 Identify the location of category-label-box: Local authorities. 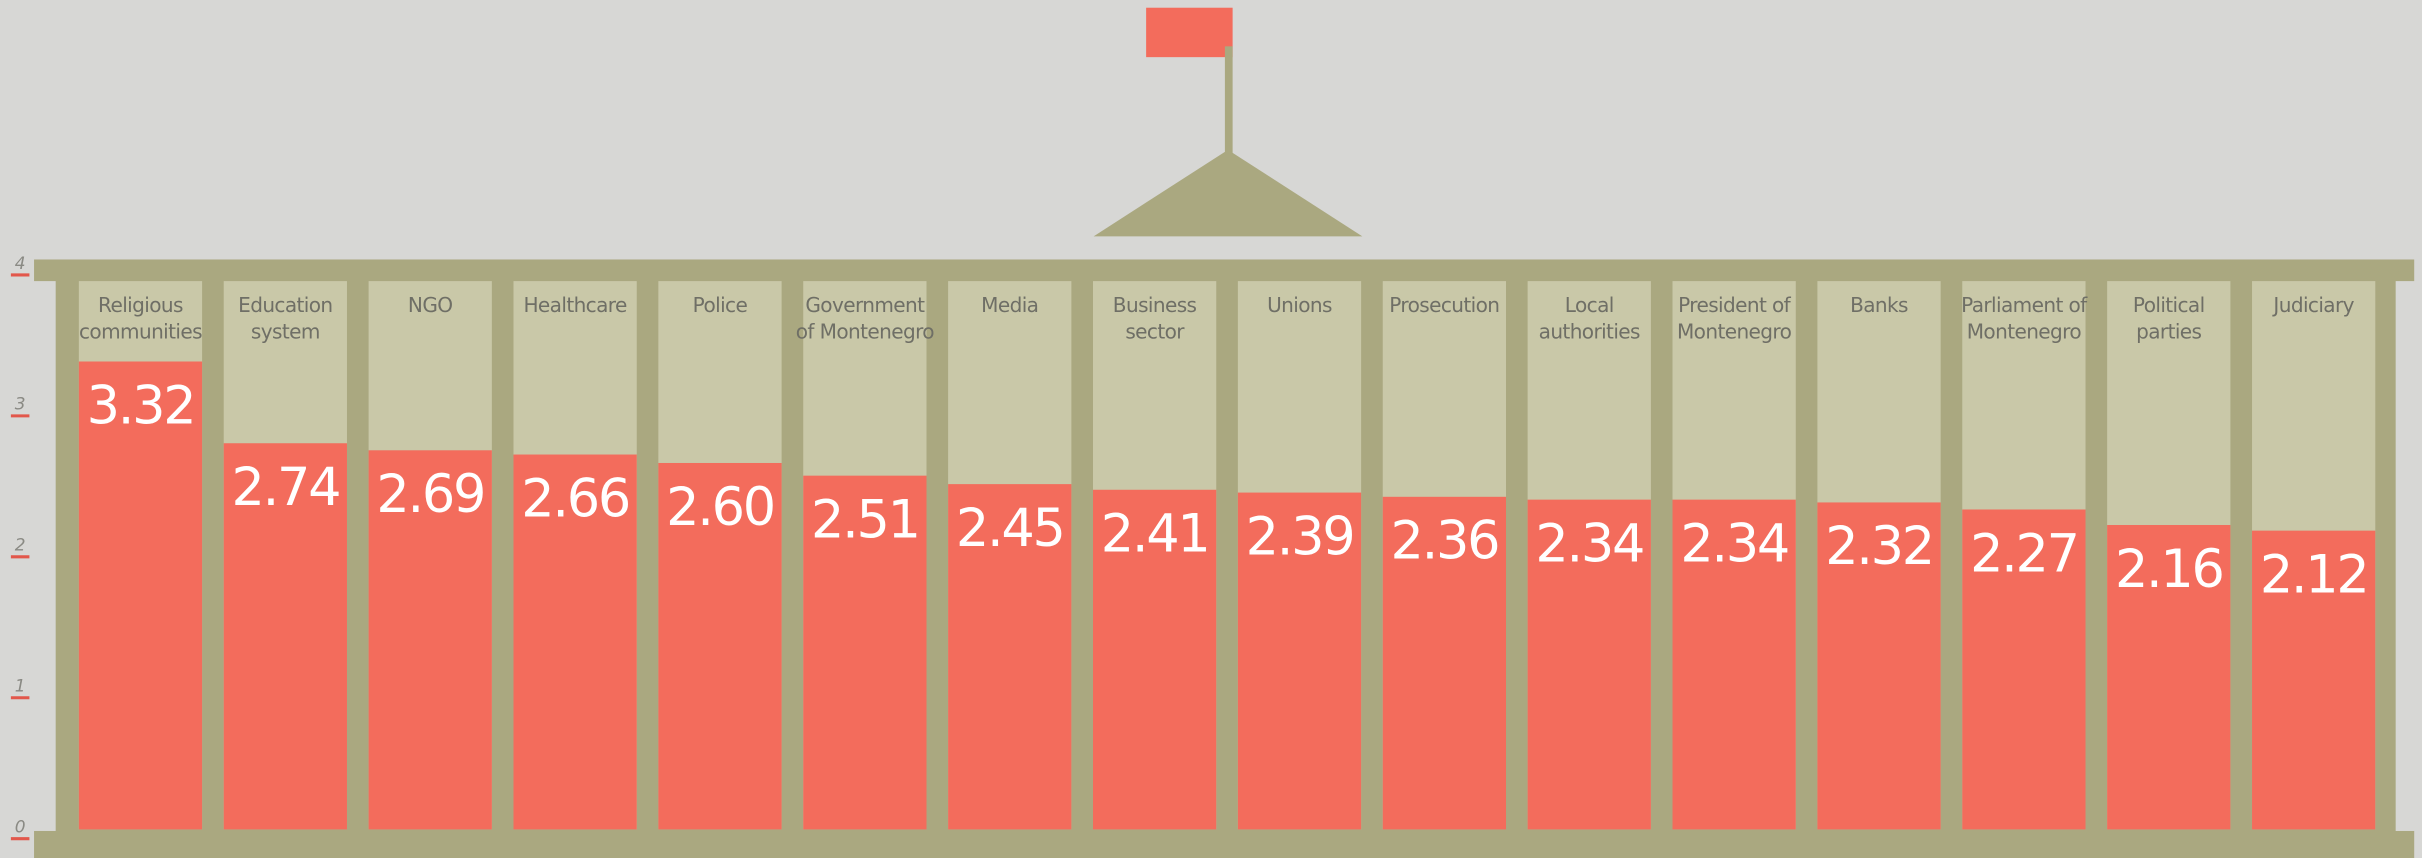
(1589, 320).